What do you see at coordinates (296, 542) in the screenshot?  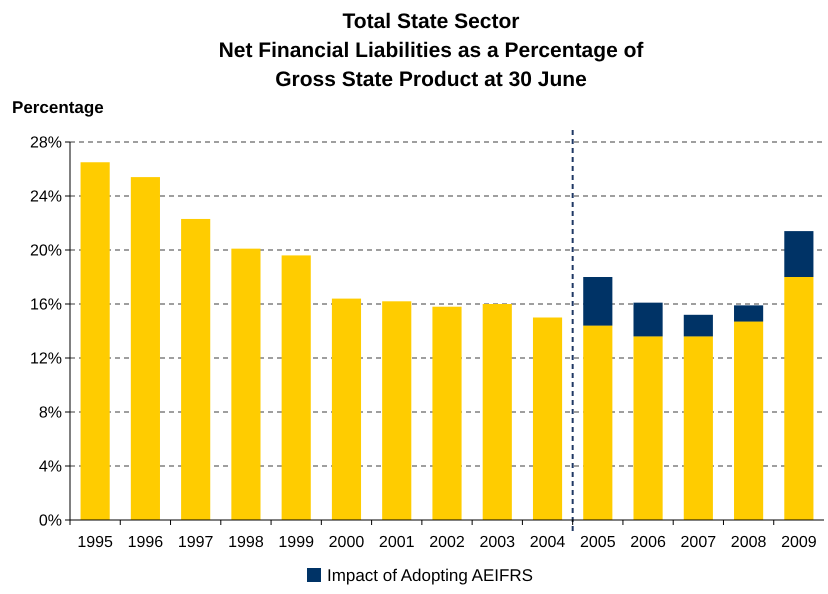 I see `x-tick-label: 1999` at bounding box center [296, 542].